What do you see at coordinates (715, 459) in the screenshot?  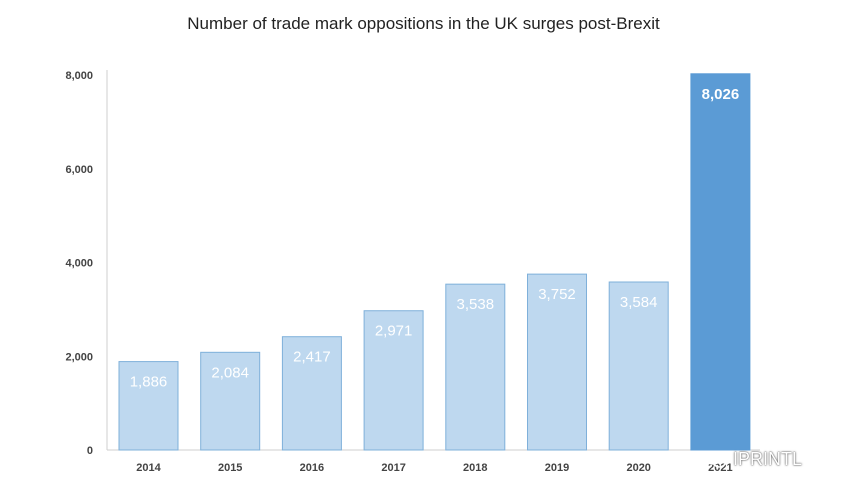 I see `wechat-icon` at bounding box center [715, 459].